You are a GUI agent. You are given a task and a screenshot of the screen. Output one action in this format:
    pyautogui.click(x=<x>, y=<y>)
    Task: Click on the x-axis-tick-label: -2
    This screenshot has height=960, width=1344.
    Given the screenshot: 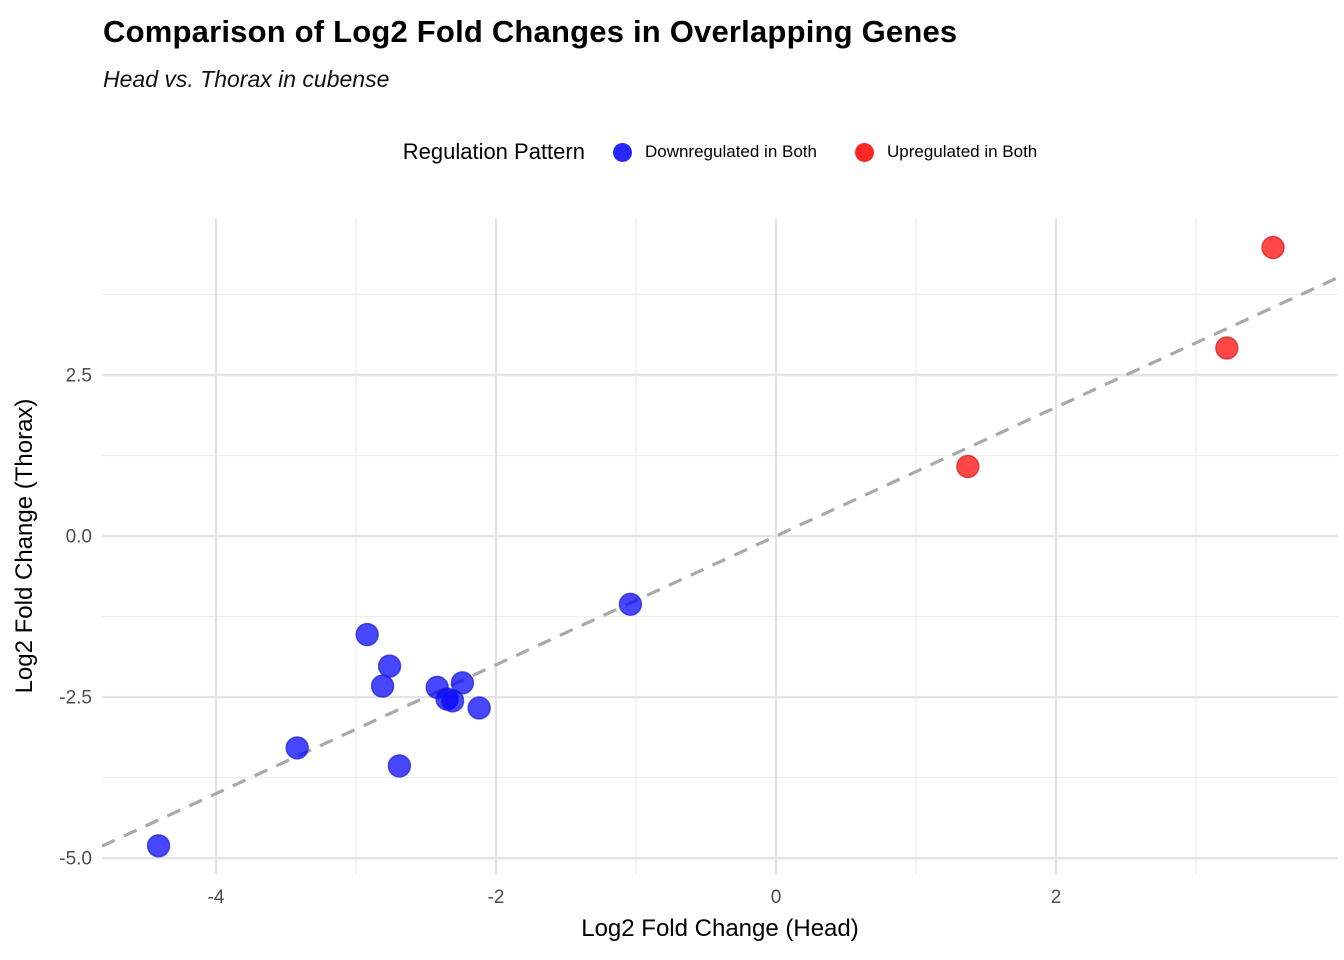 What is the action you would take?
    pyautogui.click(x=496, y=897)
    